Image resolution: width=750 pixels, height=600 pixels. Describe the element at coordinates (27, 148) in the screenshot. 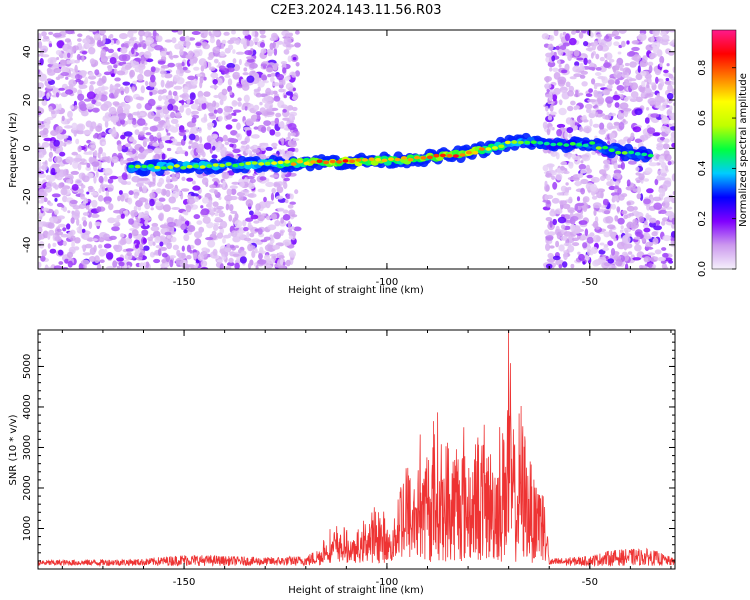

I see `spectrogram-y-tick-label: 0` at that location.